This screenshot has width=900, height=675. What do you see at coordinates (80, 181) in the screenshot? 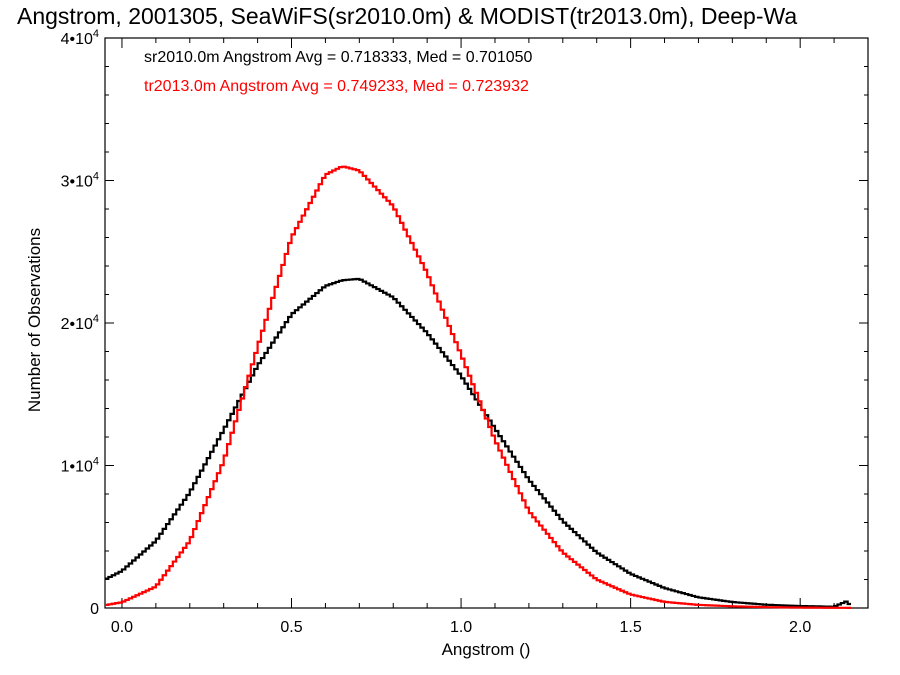
I see `y-tick-label: 3•104` at bounding box center [80, 181].